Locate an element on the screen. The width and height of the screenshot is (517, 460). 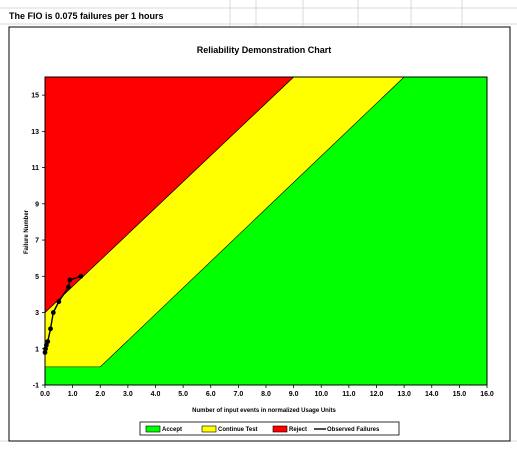
x-tick-label: 4.0 is located at coordinates (156, 394).